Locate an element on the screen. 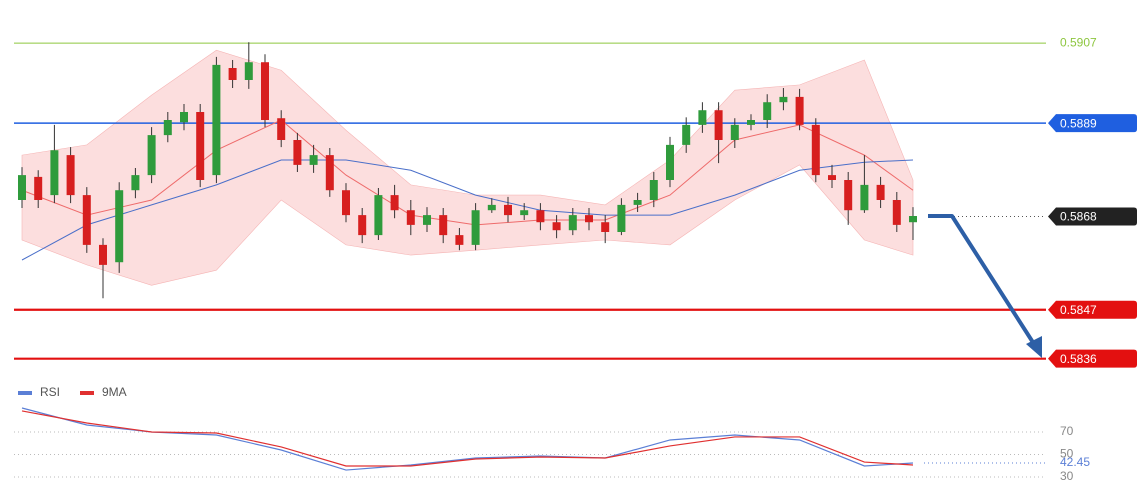 This screenshot has width=1140, height=500. y-tick-label: 30 is located at coordinates (1067, 476).